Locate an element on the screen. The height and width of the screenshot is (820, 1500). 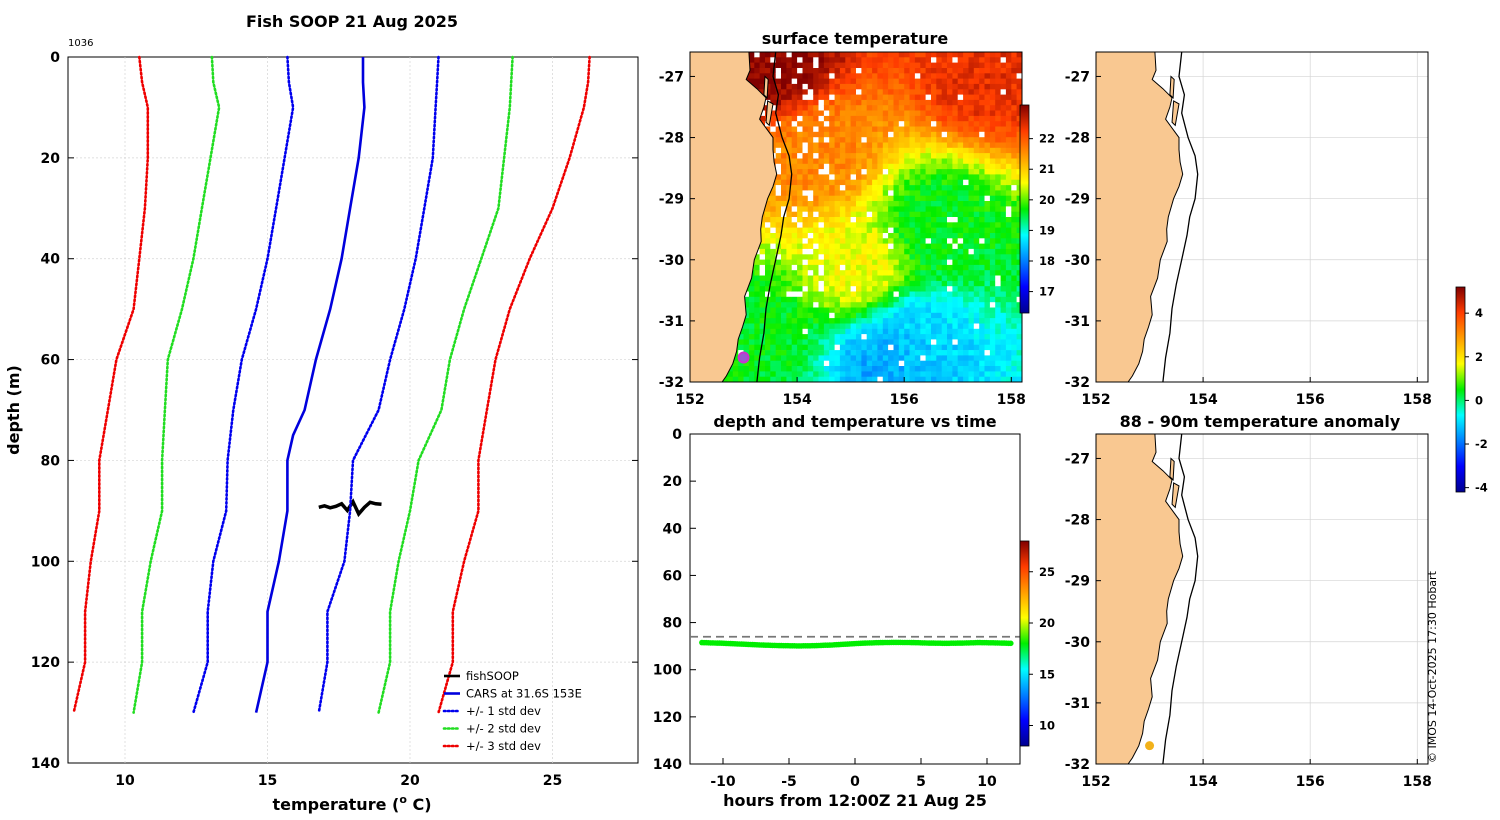
tick-label-x: -5 is located at coordinates (789, 782).